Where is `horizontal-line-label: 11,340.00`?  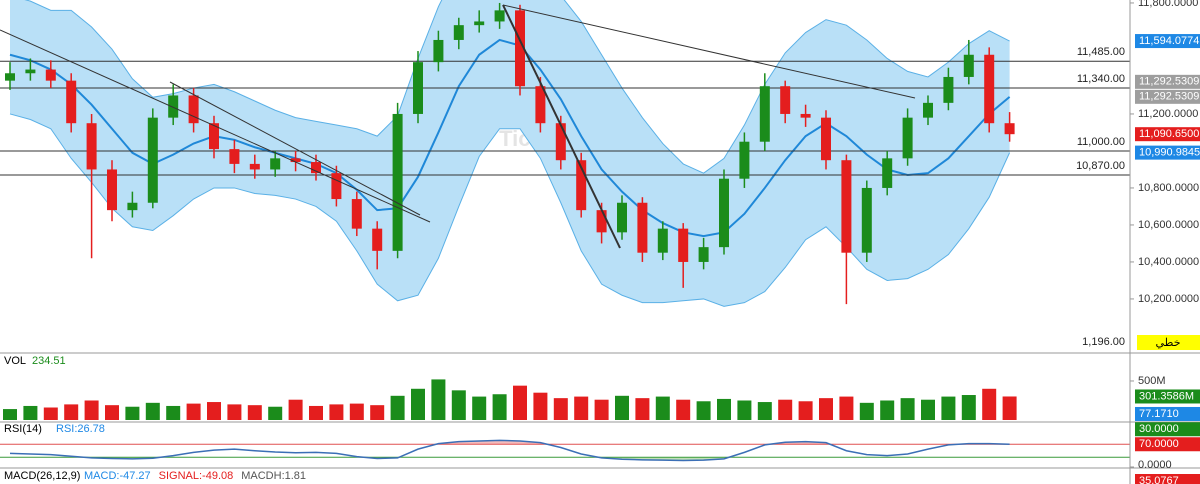 horizontal-line-label: 11,340.00 is located at coordinates (1101, 79).